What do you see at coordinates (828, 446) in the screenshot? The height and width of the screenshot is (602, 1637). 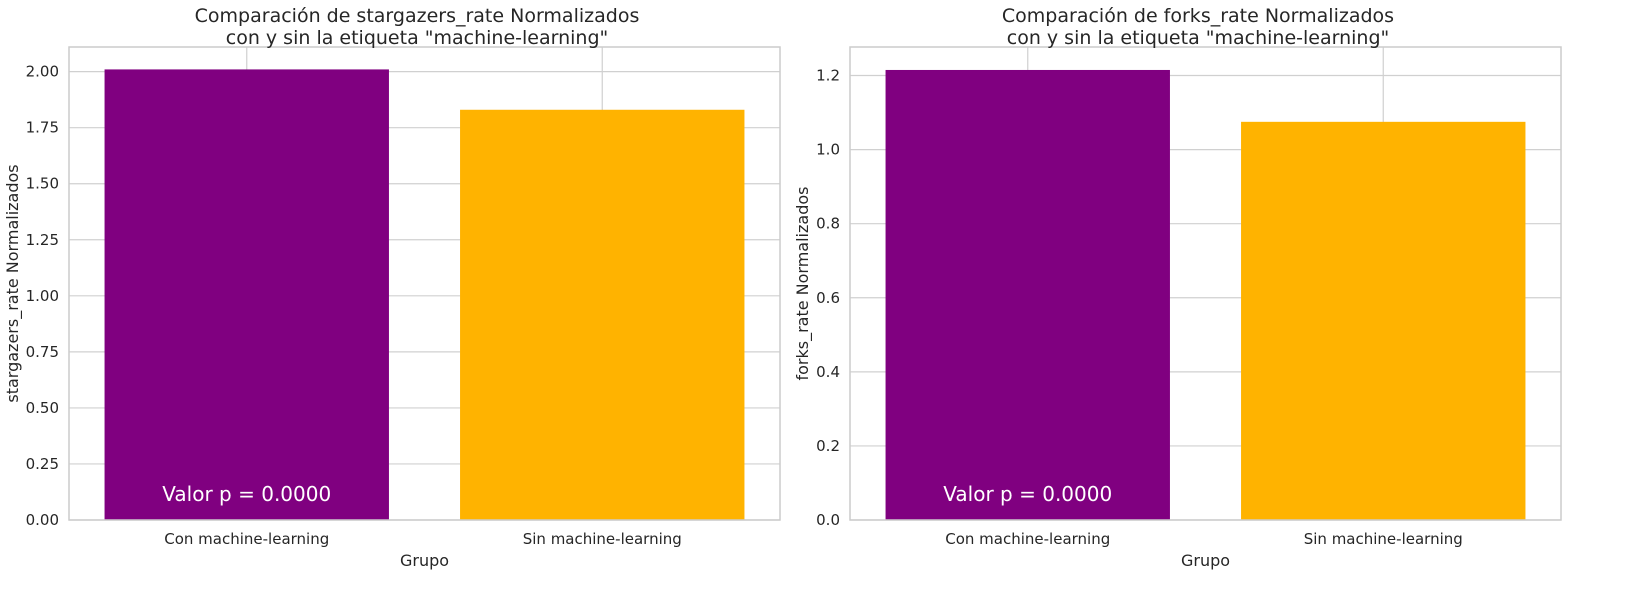 I see `y-tick-label: 0.2` at bounding box center [828, 446].